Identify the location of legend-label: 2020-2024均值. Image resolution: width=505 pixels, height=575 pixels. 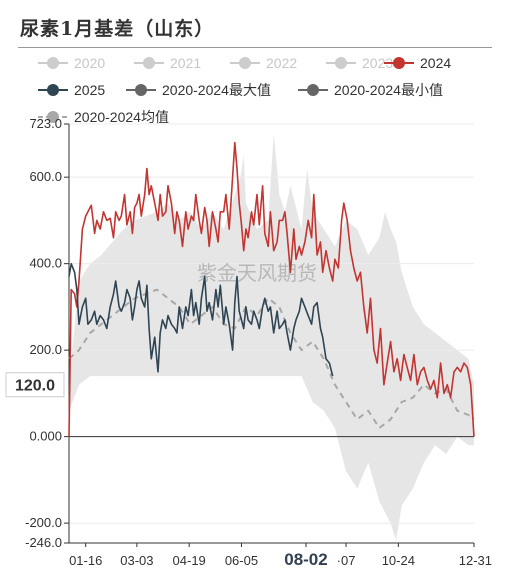
(121, 117).